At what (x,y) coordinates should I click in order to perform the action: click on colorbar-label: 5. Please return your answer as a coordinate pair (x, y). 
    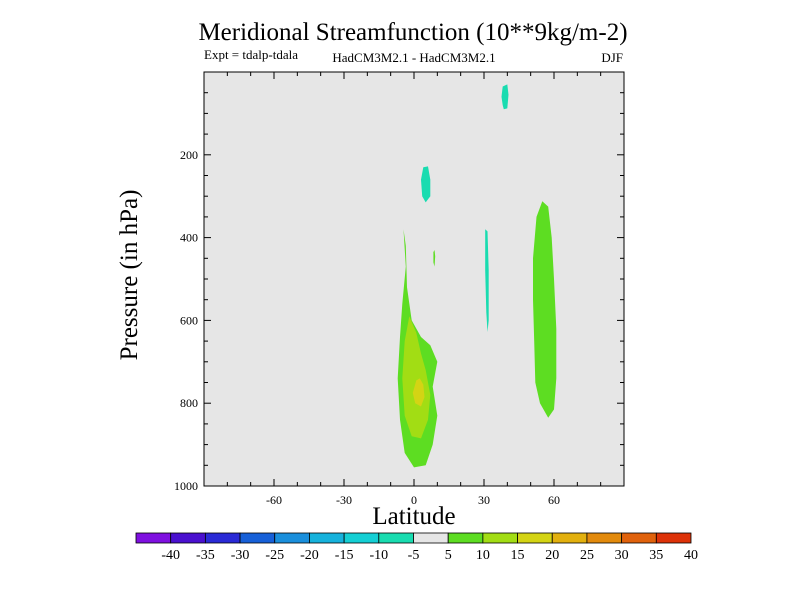
    Looking at the image, I should click on (448, 555).